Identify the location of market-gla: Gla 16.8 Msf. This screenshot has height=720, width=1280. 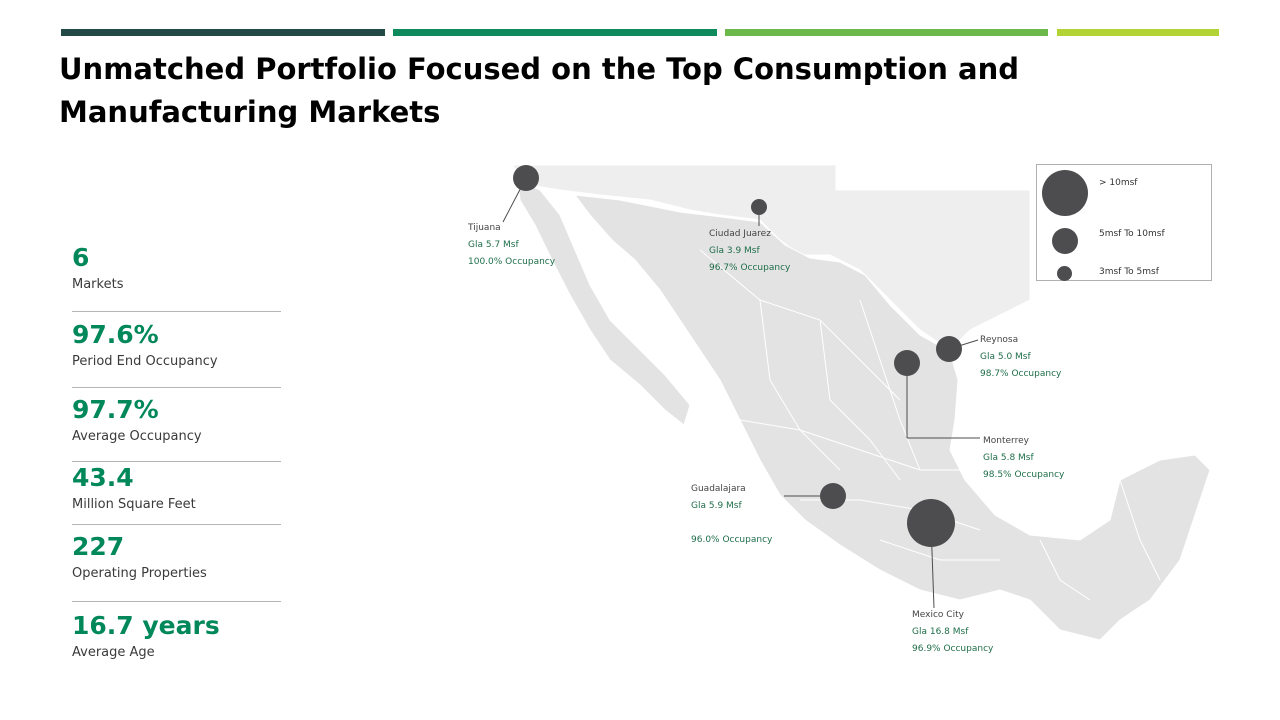
(940, 632).